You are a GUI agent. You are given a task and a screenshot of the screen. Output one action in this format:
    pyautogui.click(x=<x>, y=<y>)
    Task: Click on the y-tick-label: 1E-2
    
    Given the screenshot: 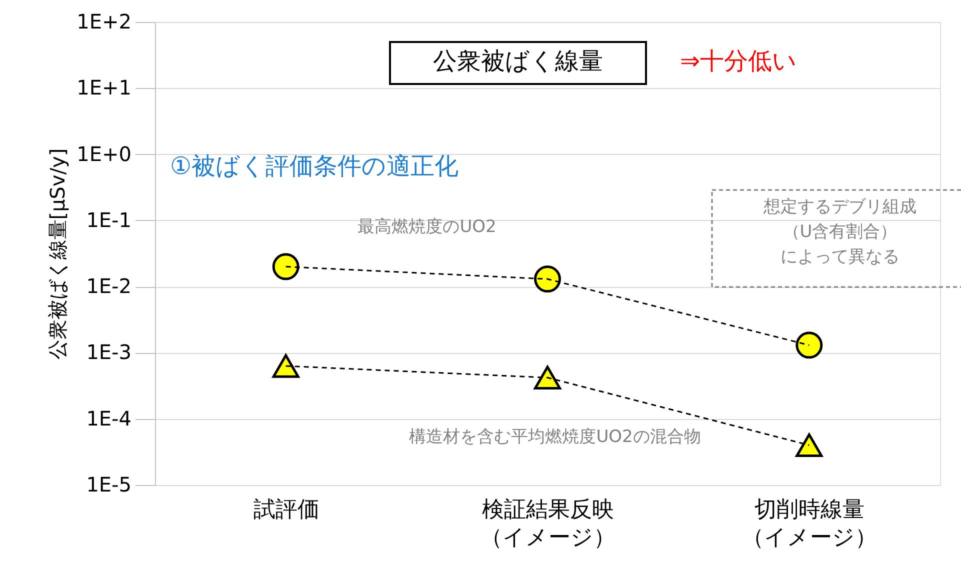 What is the action you would take?
    pyautogui.click(x=109, y=286)
    